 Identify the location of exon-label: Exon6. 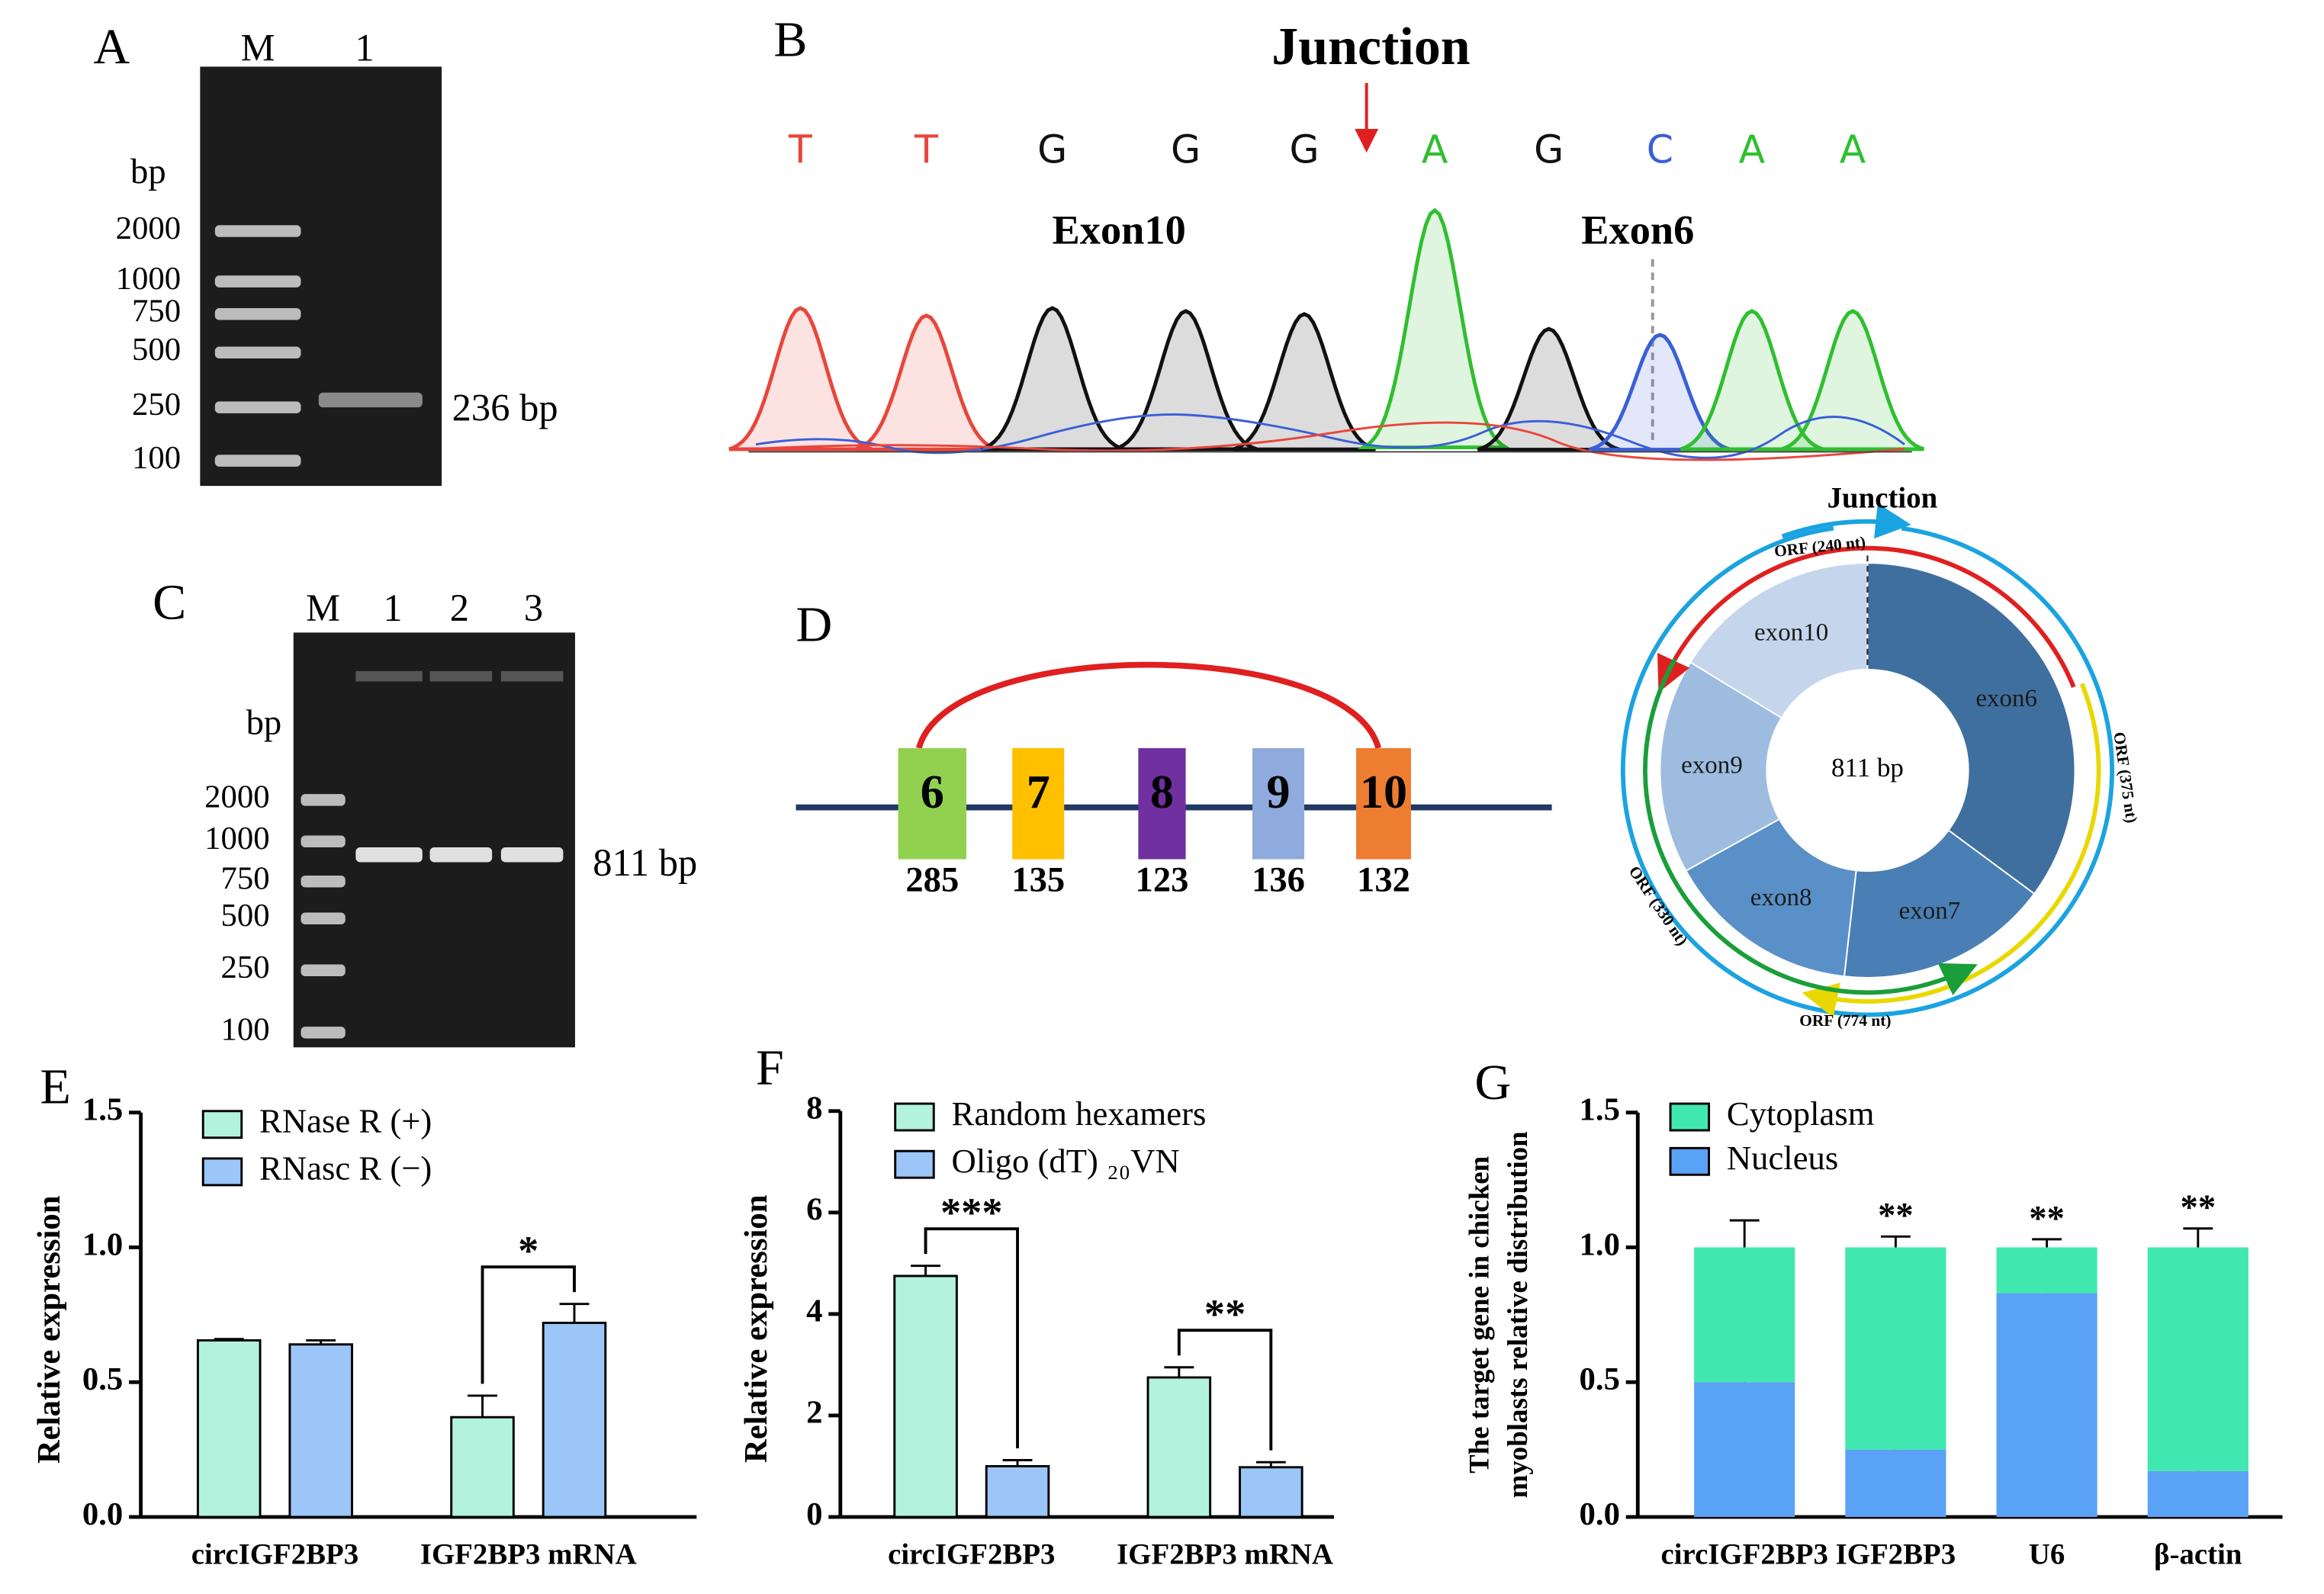
(1637, 230).